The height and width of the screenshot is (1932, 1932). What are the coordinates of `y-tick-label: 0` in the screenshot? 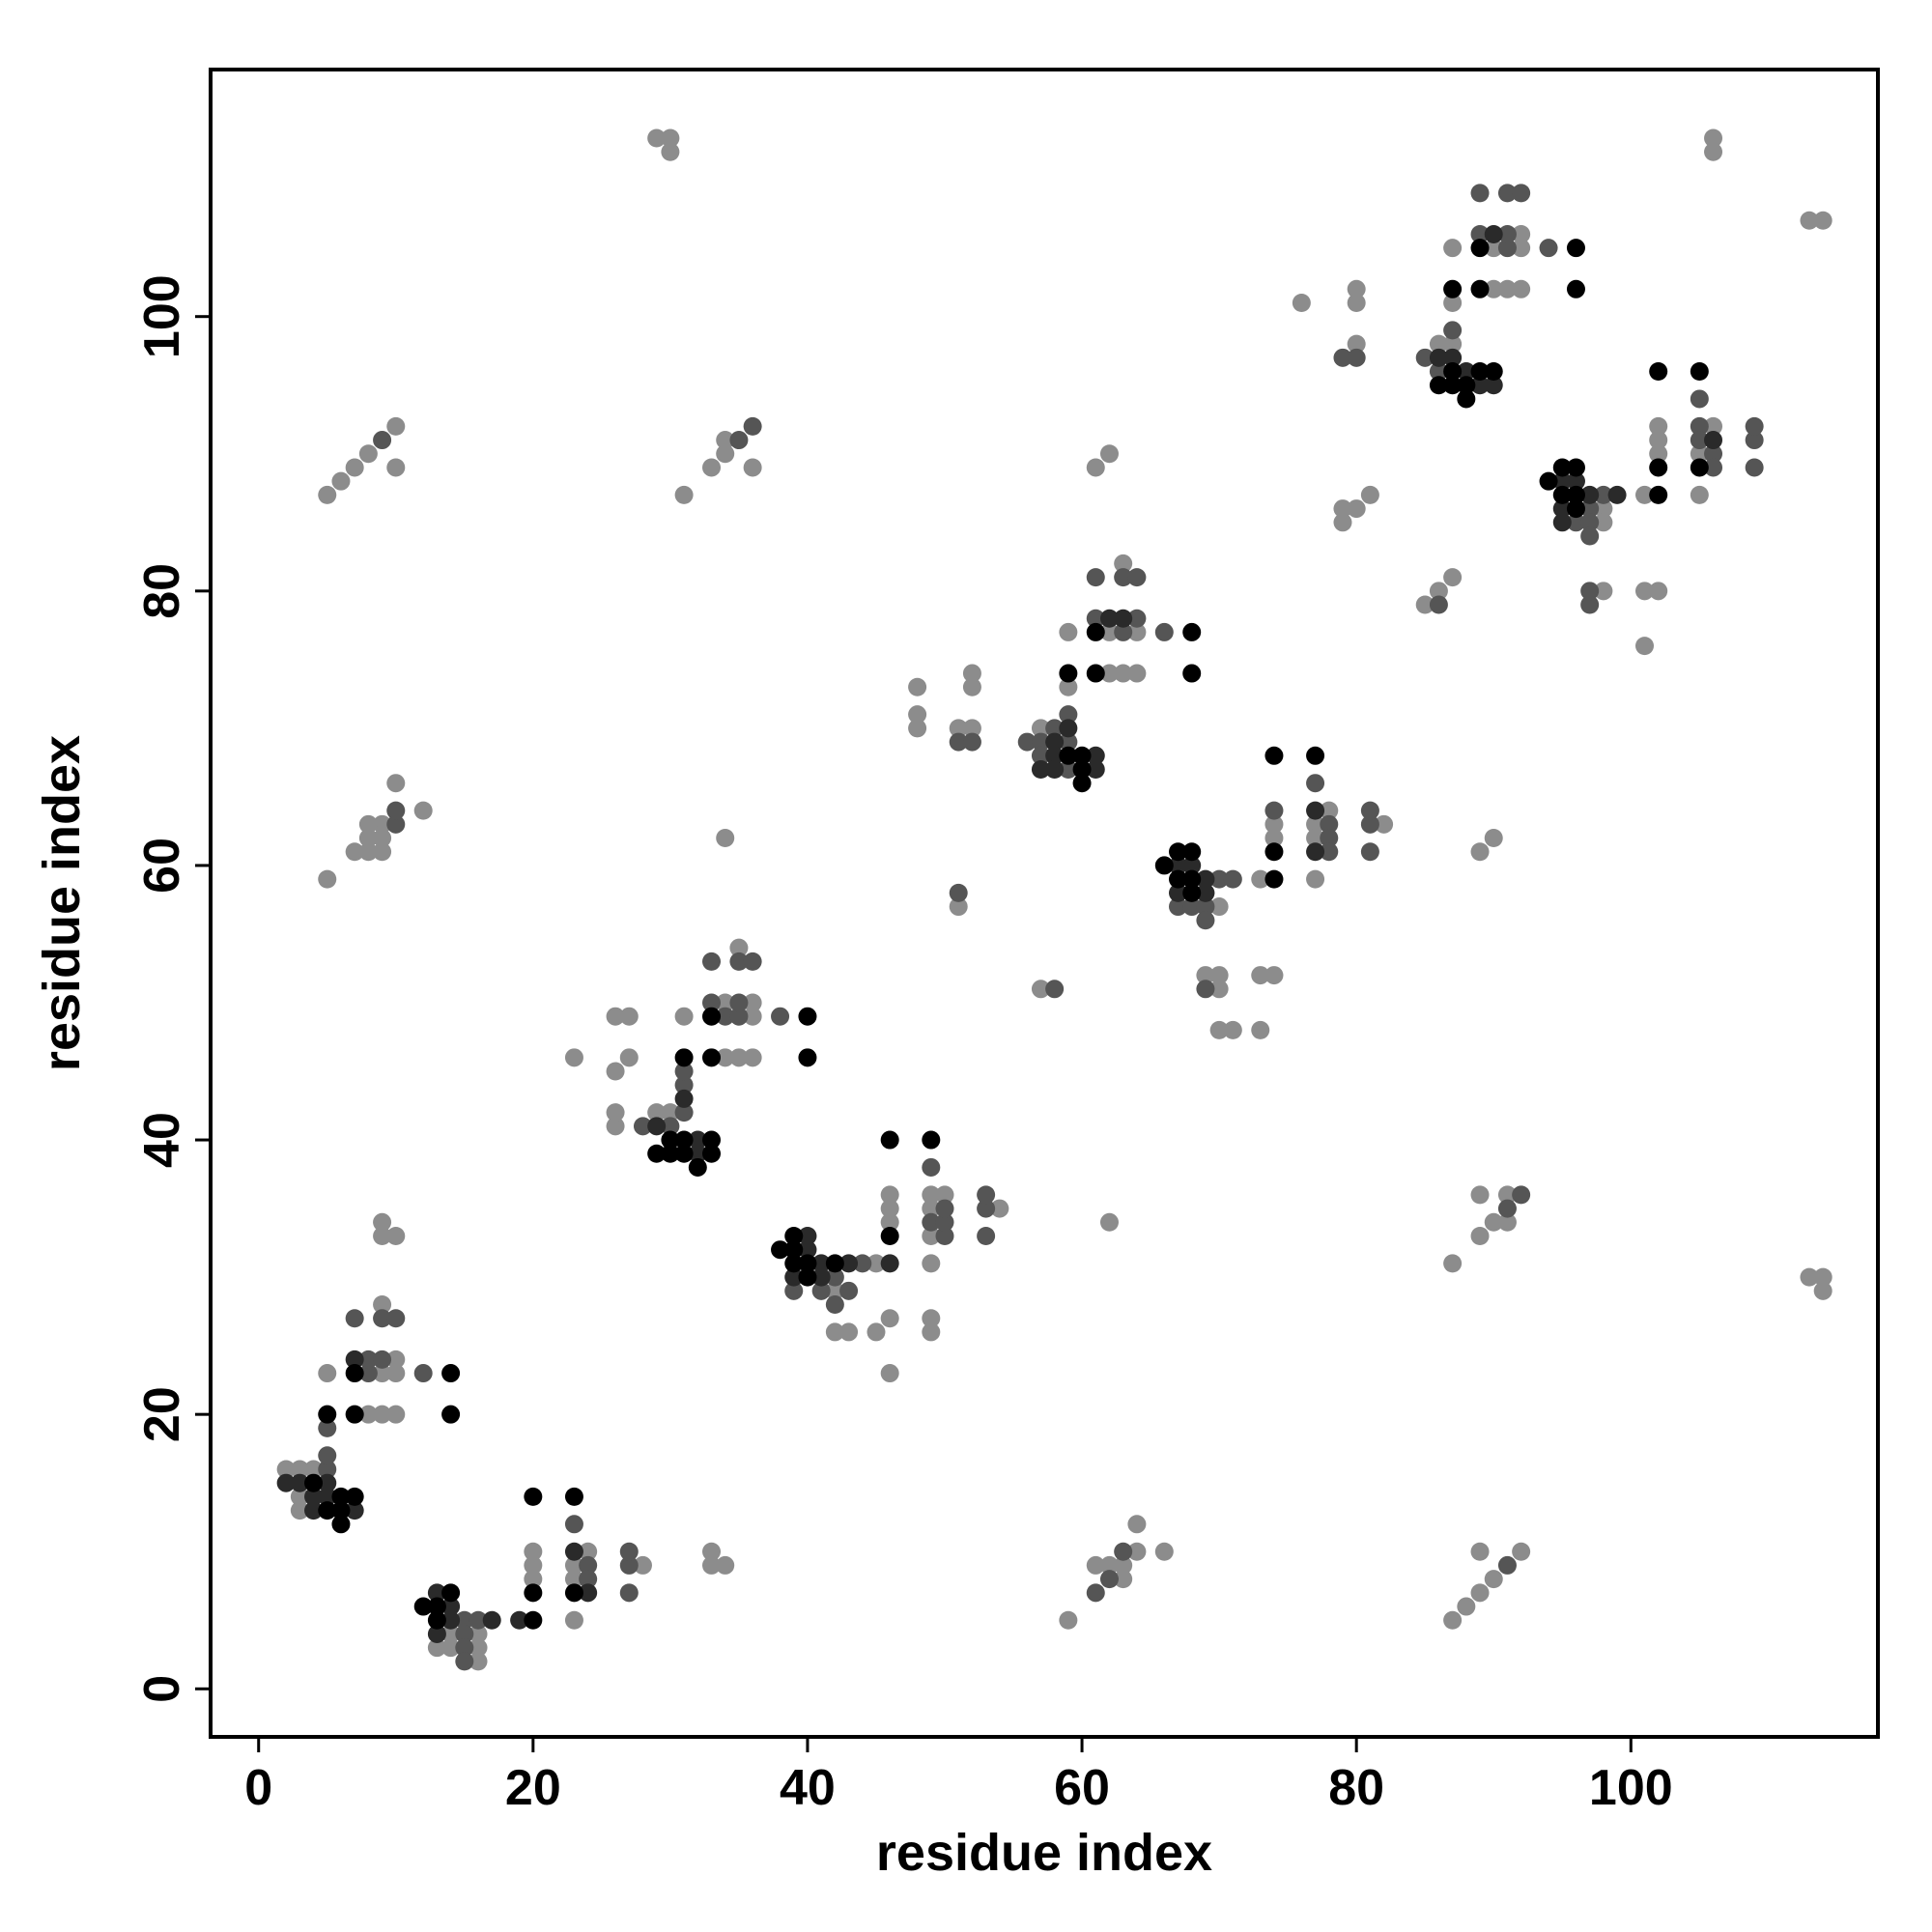 It's located at (162, 1689).